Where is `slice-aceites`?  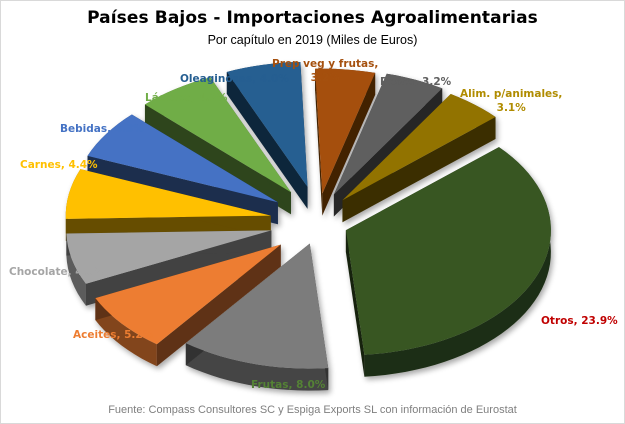
slice-aceites is located at coordinates (188, 294).